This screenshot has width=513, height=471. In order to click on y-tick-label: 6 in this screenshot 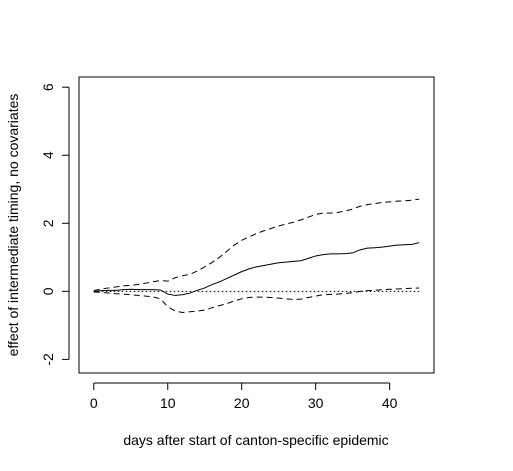, I will do `click(48, 87)`.